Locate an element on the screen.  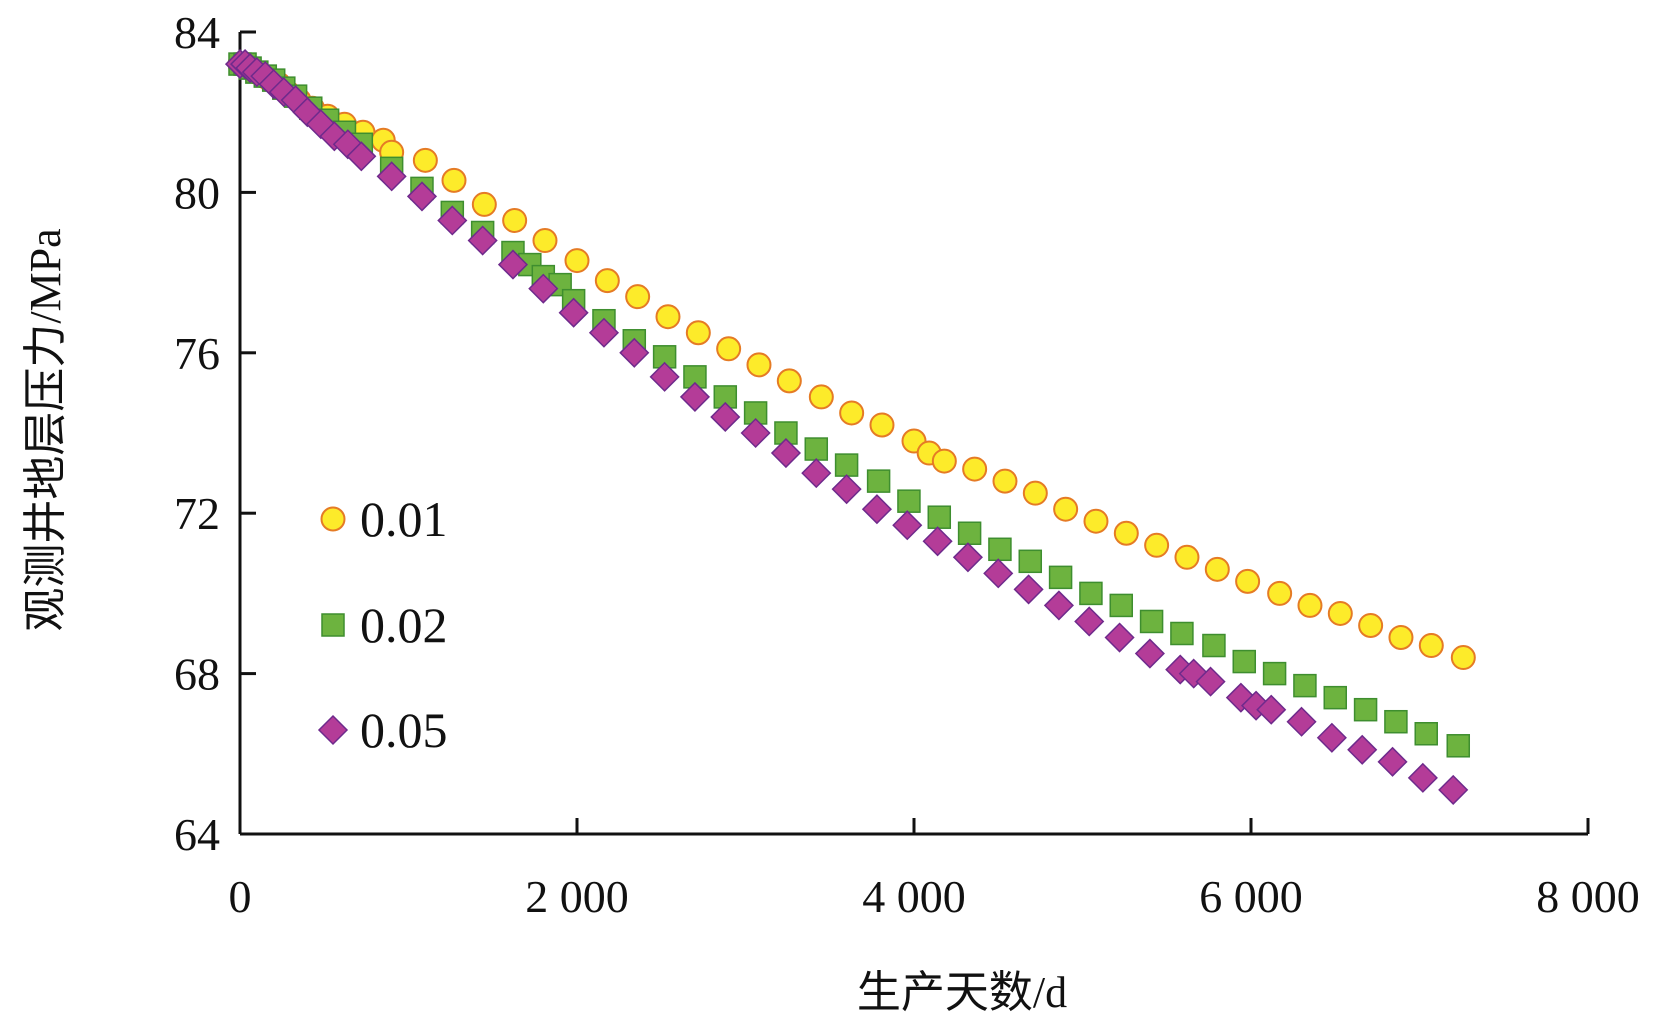
y-tick-label: 68 is located at coordinates (197, 674).